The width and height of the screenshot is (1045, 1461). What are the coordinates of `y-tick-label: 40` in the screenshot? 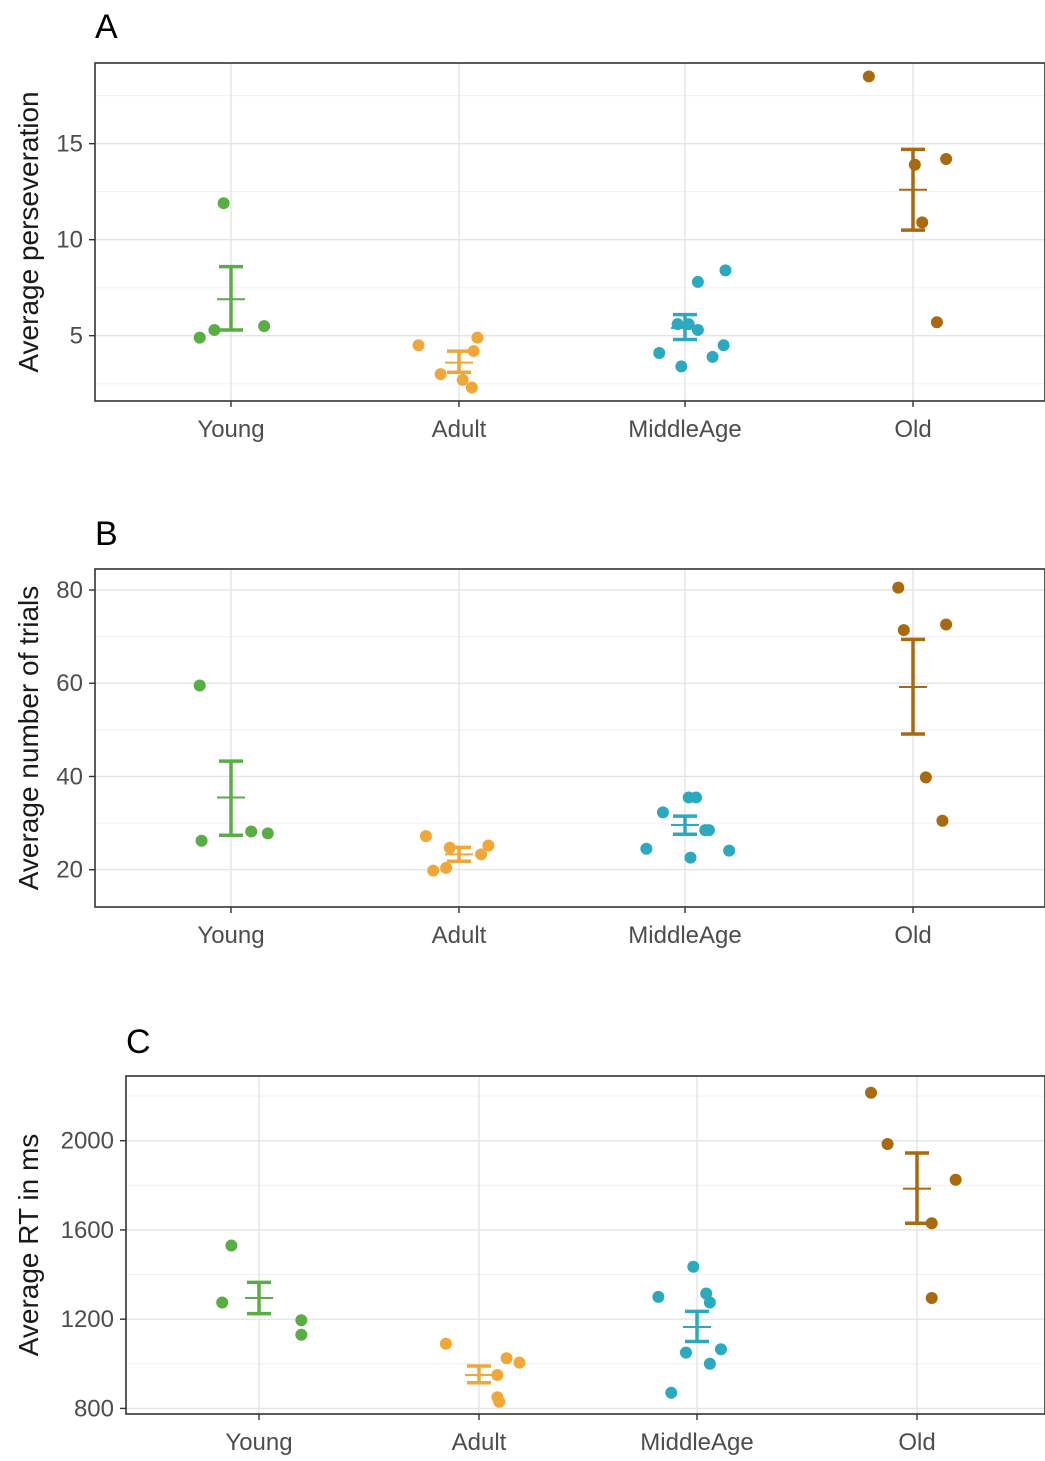 It's located at (69, 776).